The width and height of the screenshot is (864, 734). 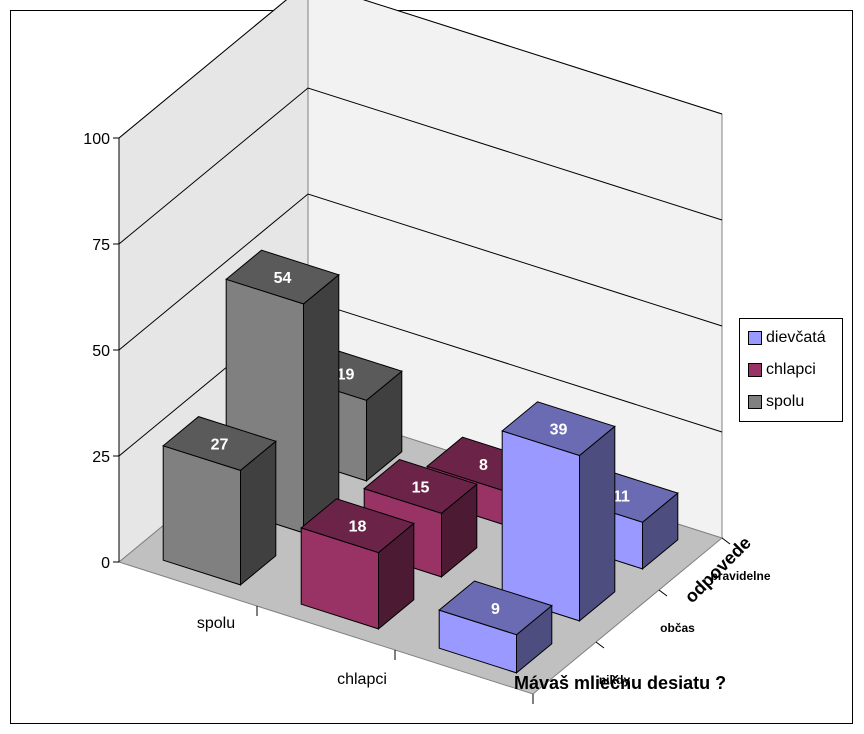 What do you see at coordinates (540, 526) in the screenshot?
I see `bar-front-face` at bounding box center [540, 526].